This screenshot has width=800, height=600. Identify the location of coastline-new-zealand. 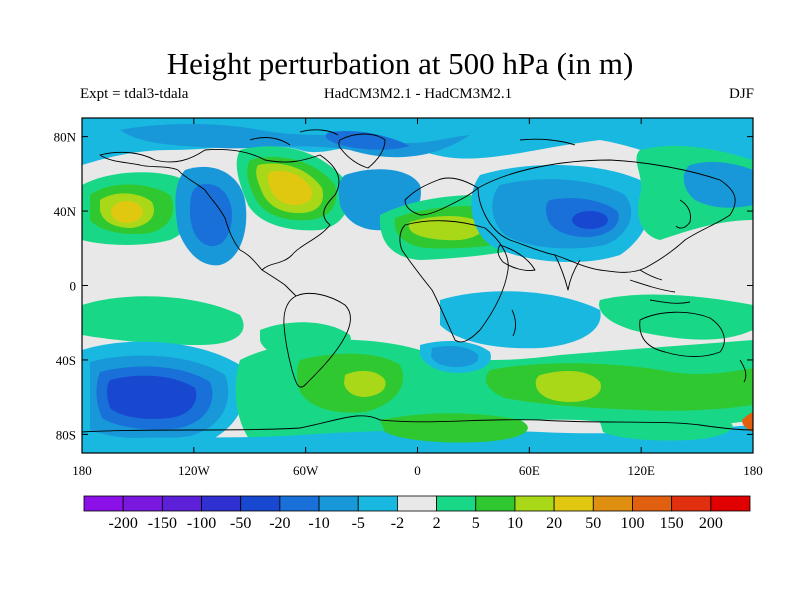
(743, 371).